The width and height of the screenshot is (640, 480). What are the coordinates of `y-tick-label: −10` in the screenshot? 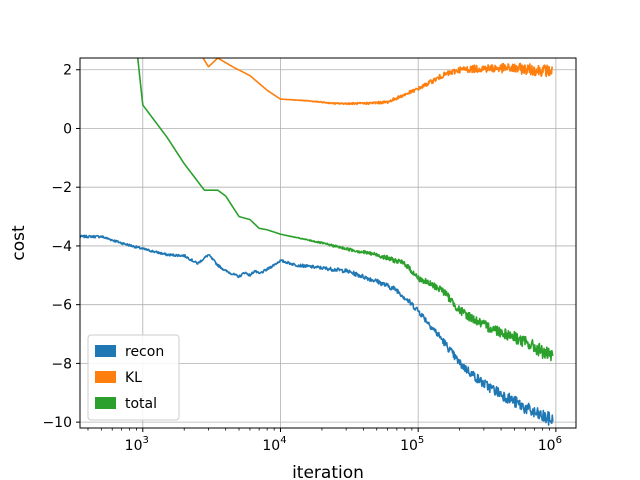 It's located at (57, 423).